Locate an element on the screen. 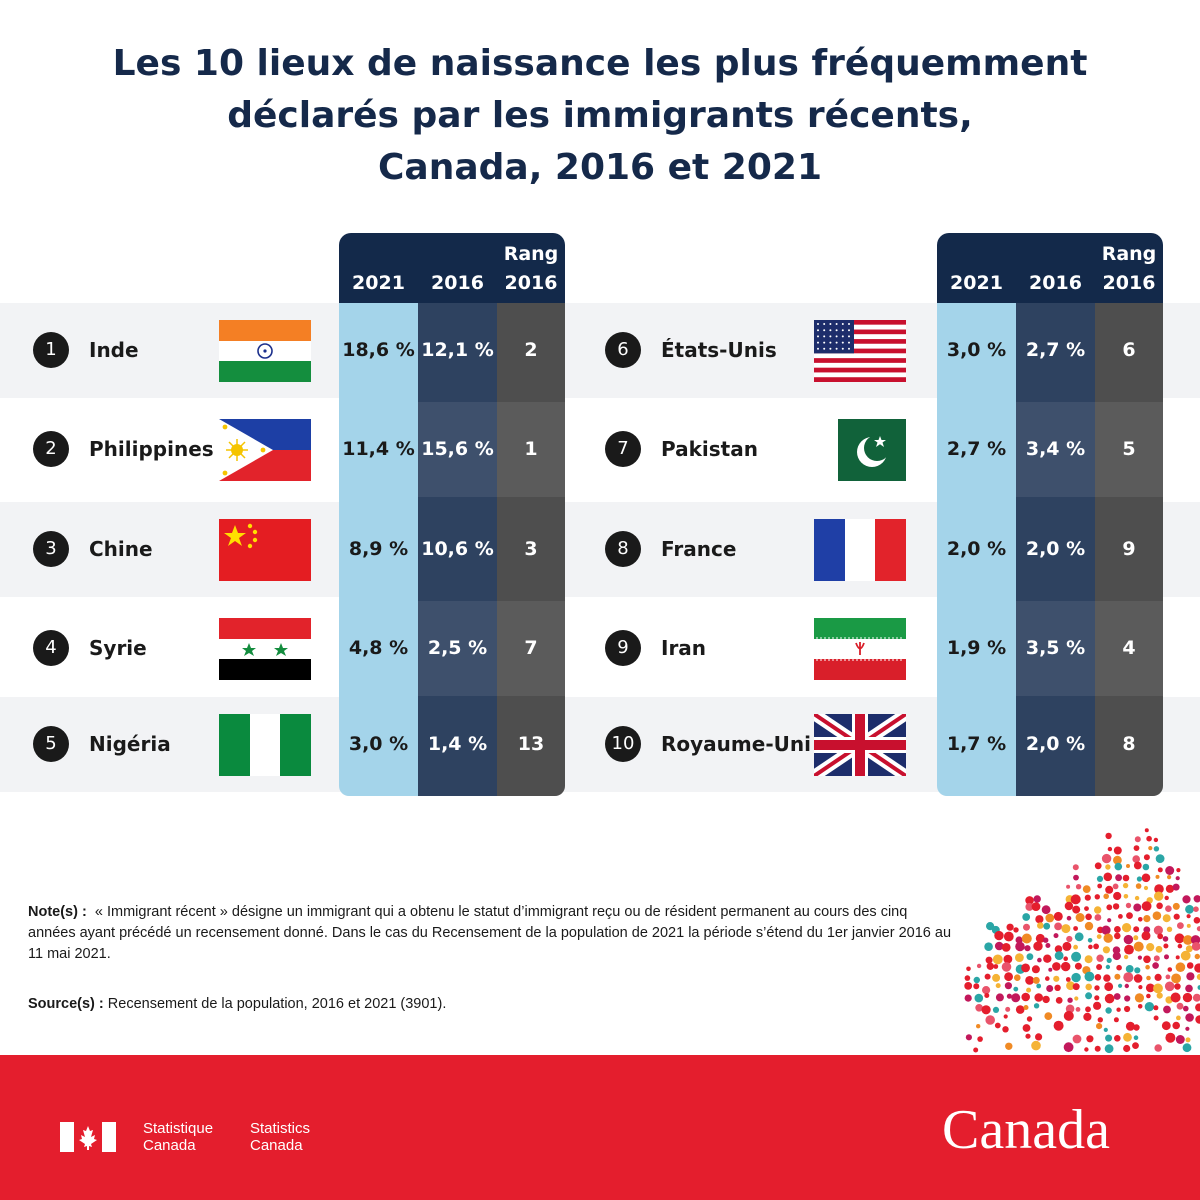 The height and width of the screenshot is (1200, 1200). row-tint is located at coordinates (491, 648).